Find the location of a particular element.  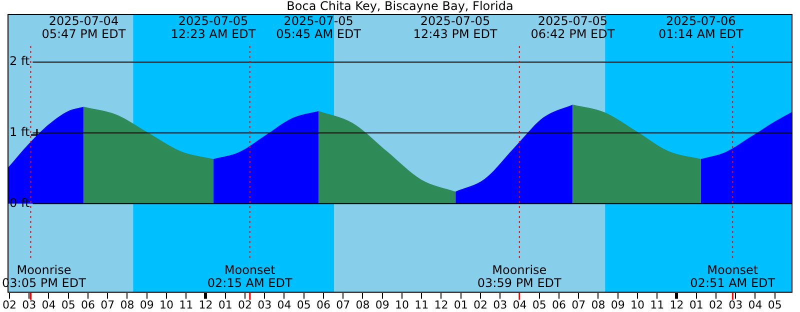

ref-line-label: Moonset 02:15 AM EDT is located at coordinates (250, 276).